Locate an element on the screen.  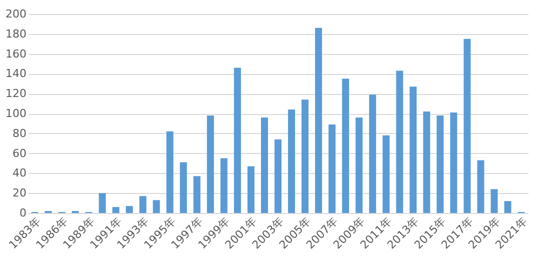
y-tick-label: 40 is located at coordinates (19, 173).